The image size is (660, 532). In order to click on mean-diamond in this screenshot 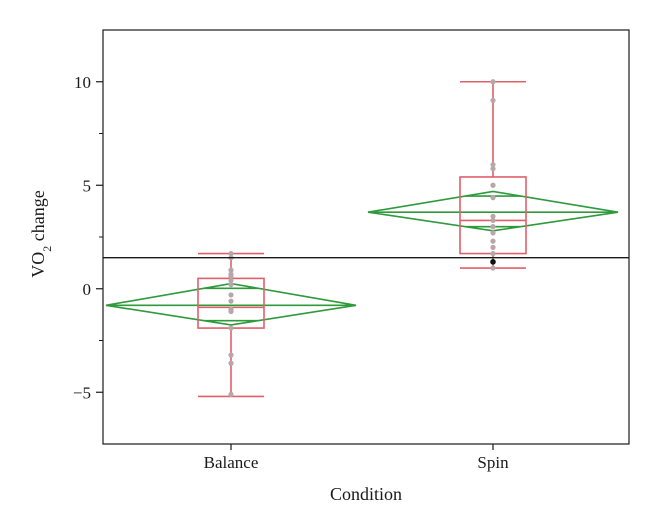, I will do `click(231, 304)`.